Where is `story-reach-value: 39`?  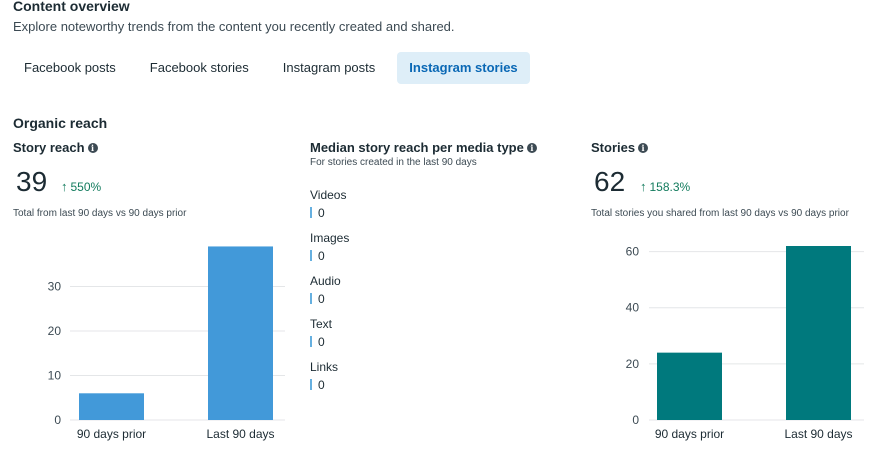 story-reach-value: 39 is located at coordinates (32, 181).